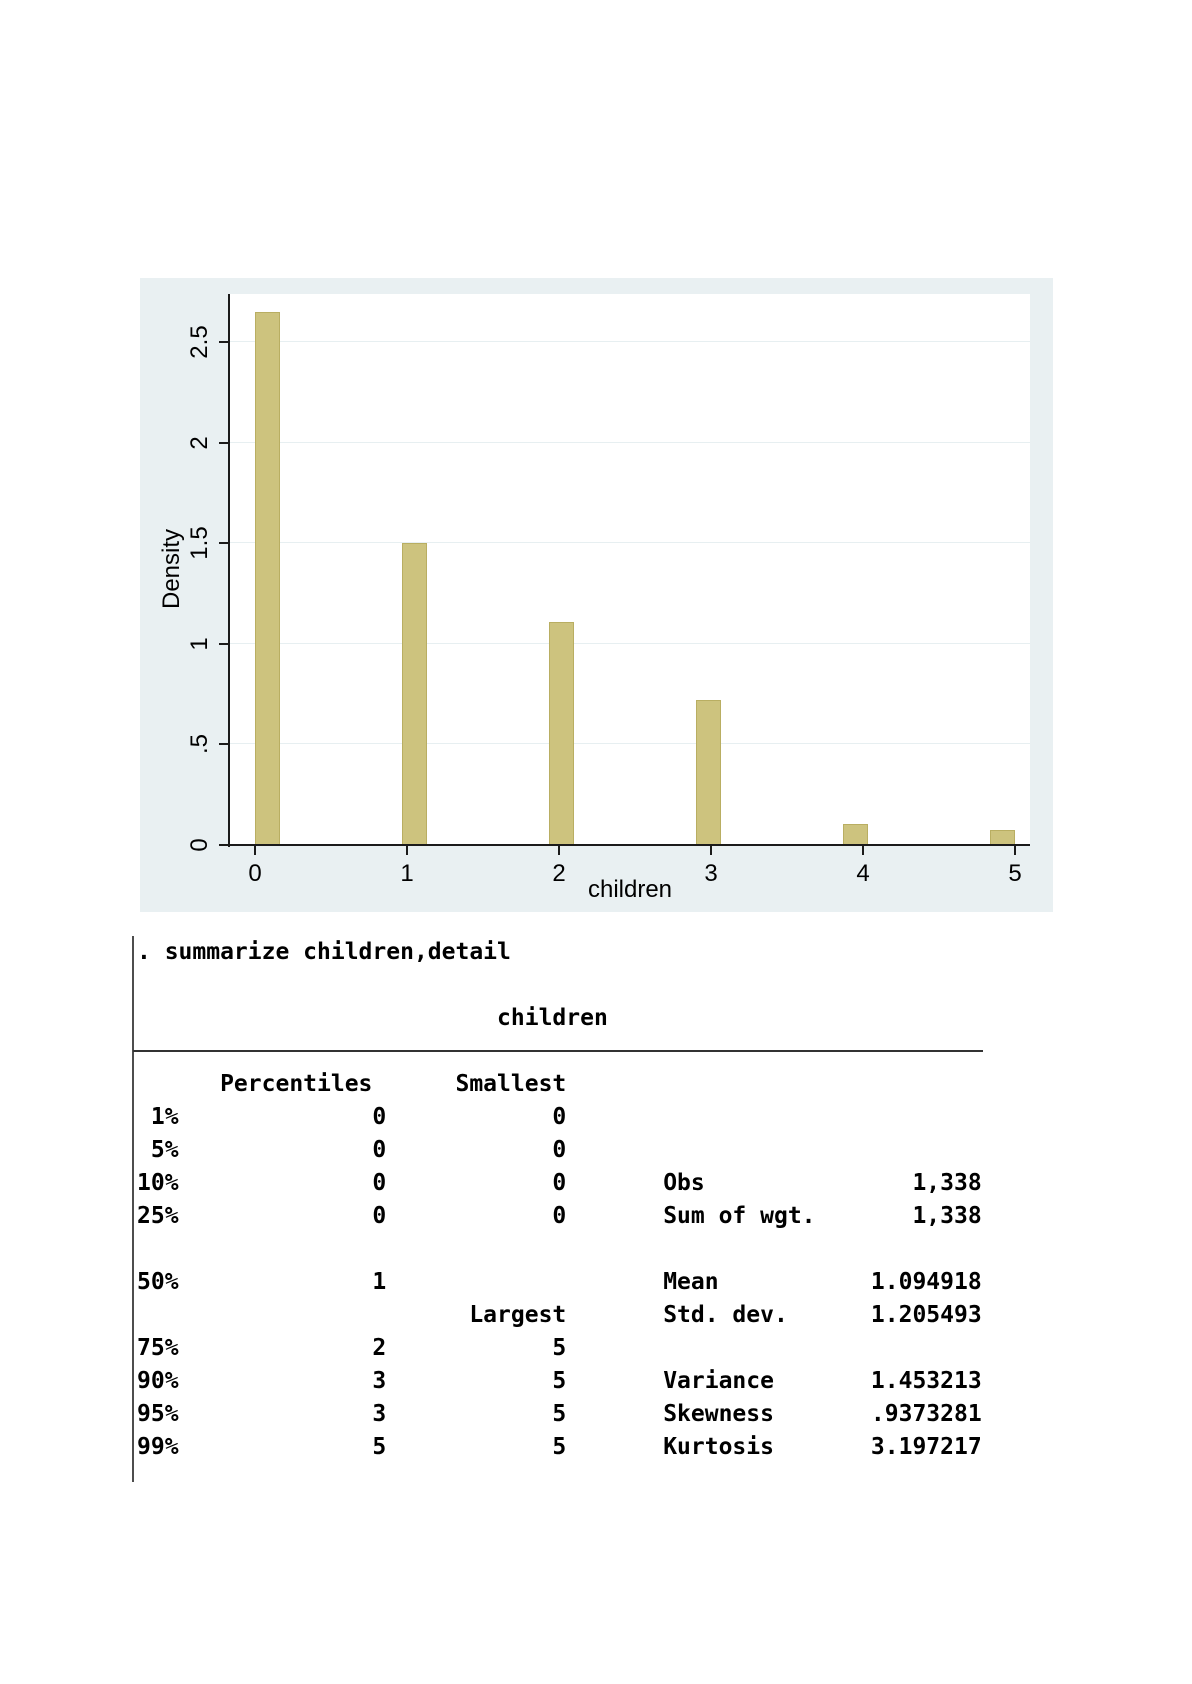 Image resolution: width=1192 pixels, height=1684 pixels. What do you see at coordinates (255, 873) in the screenshot?
I see `x-tick-label: 0` at bounding box center [255, 873].